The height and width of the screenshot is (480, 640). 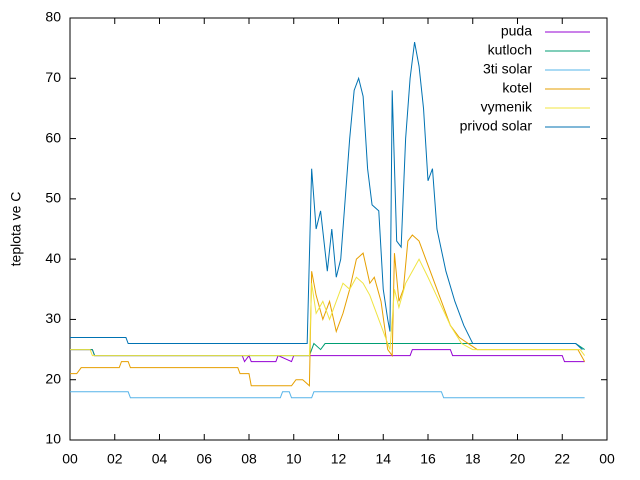 What do you see at coordinates (53, 258) in the screenshot?
I see `y-tick-label: 40` at bounding box center [53, 258].